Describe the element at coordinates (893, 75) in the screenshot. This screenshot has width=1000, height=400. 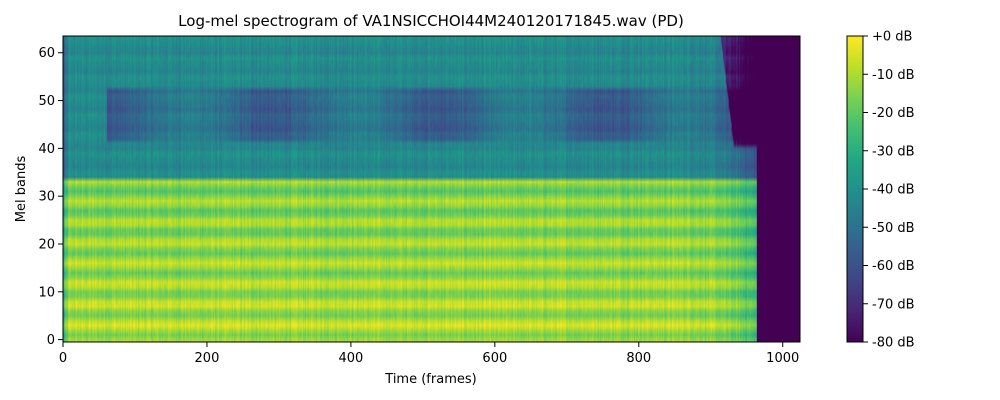
I see `colorbar-tick-label: -10 dB` at that location.